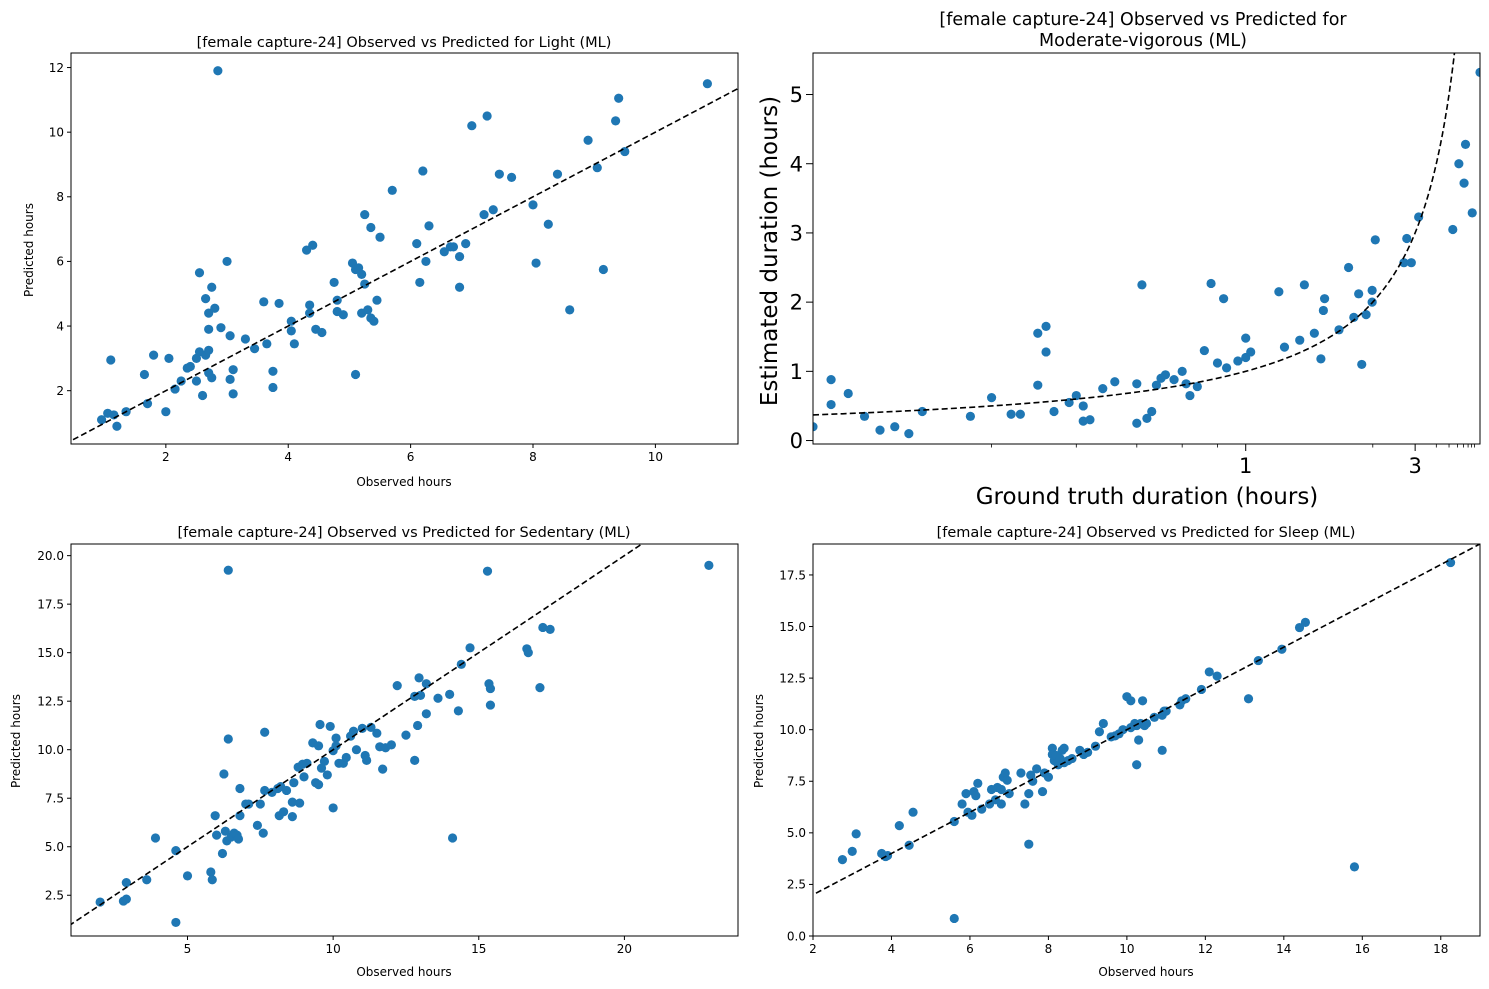  Describe the element at coordinates (54, 896) in the screenshot. I see `y-tick-label: 2.5` at that location.